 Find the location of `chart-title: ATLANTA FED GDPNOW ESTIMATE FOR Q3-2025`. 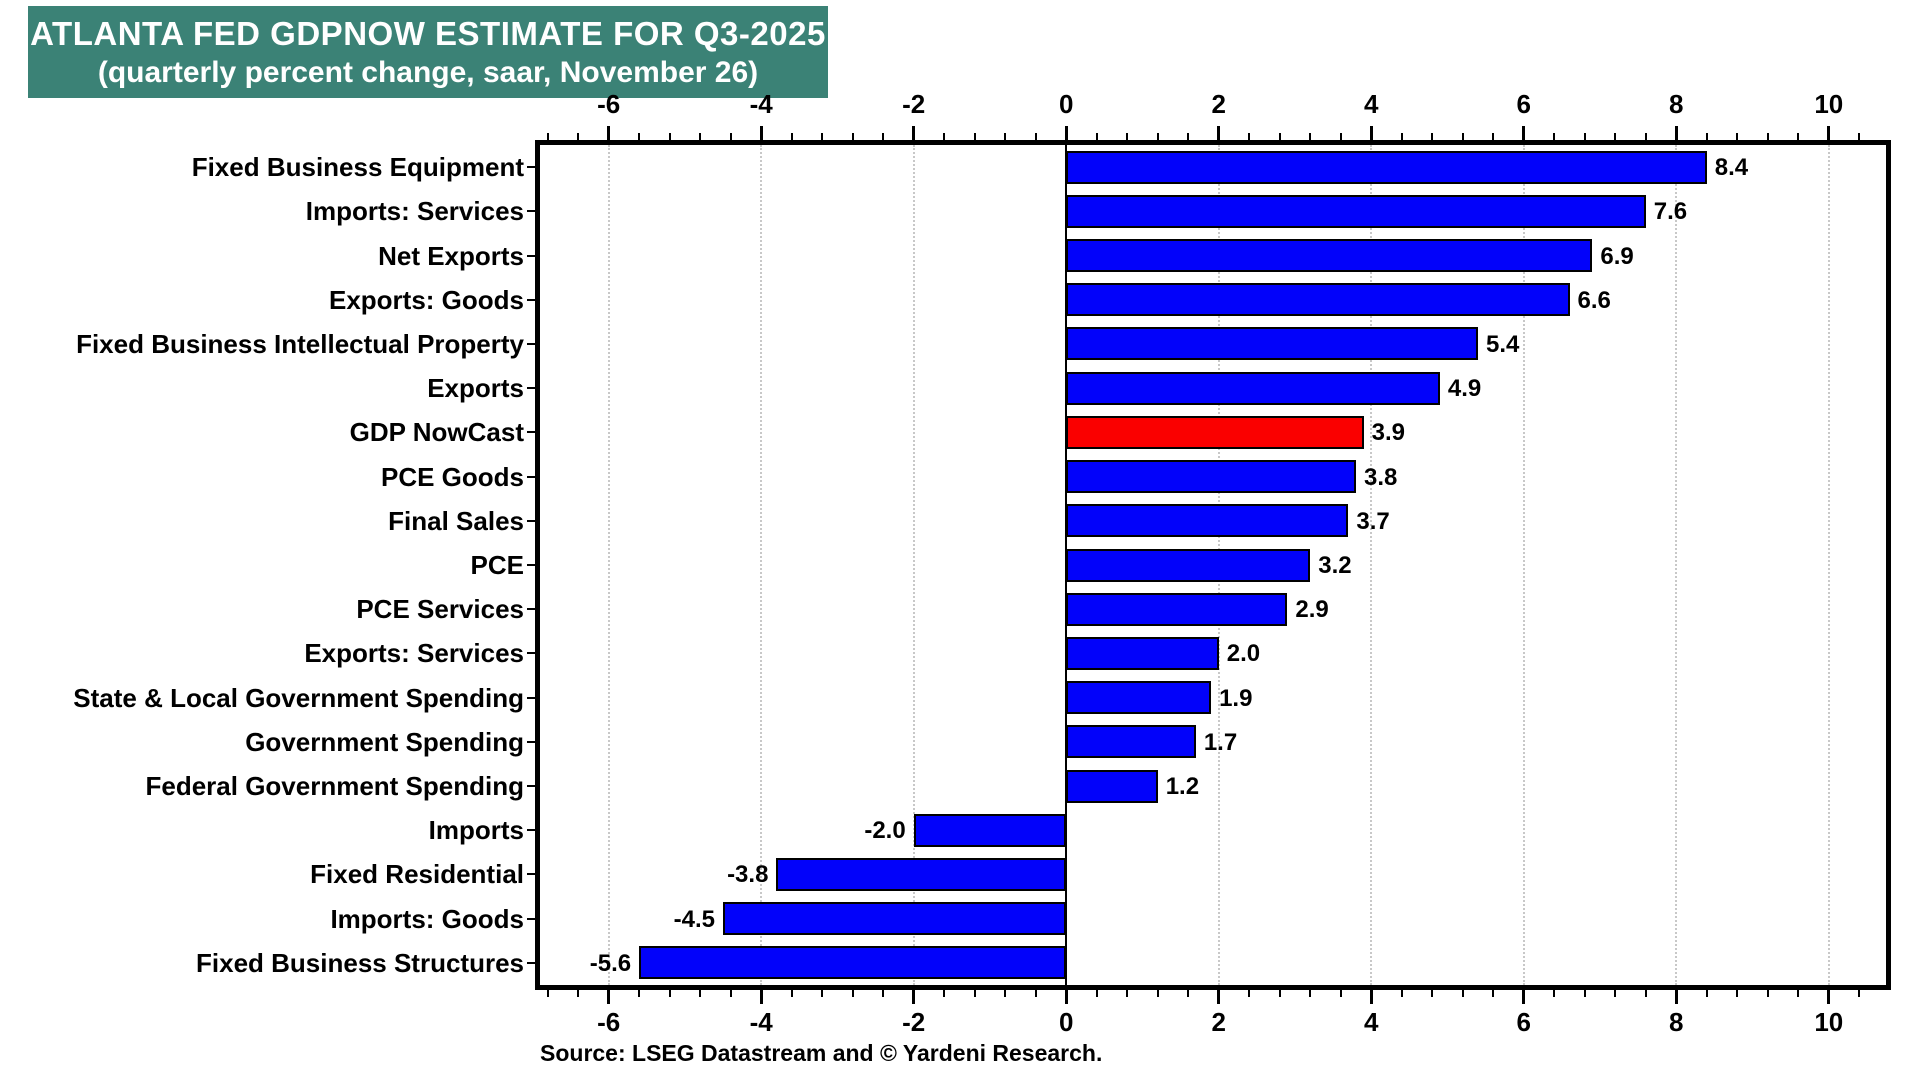

chart-title: ATLANTA FED GDPNOW ESTIMATE FOR Q3-2025 is located at coordinates (428, 33).